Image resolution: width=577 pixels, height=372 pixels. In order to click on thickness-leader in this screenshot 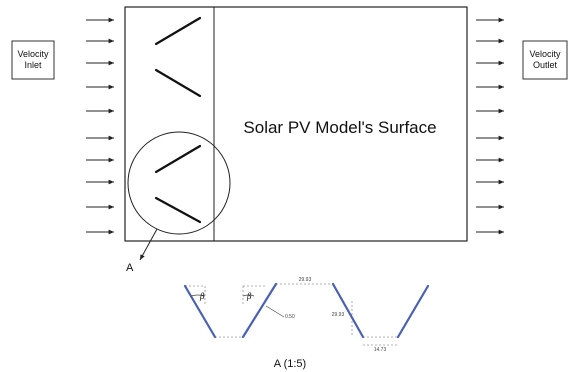, I will do `click(275, 311)`.